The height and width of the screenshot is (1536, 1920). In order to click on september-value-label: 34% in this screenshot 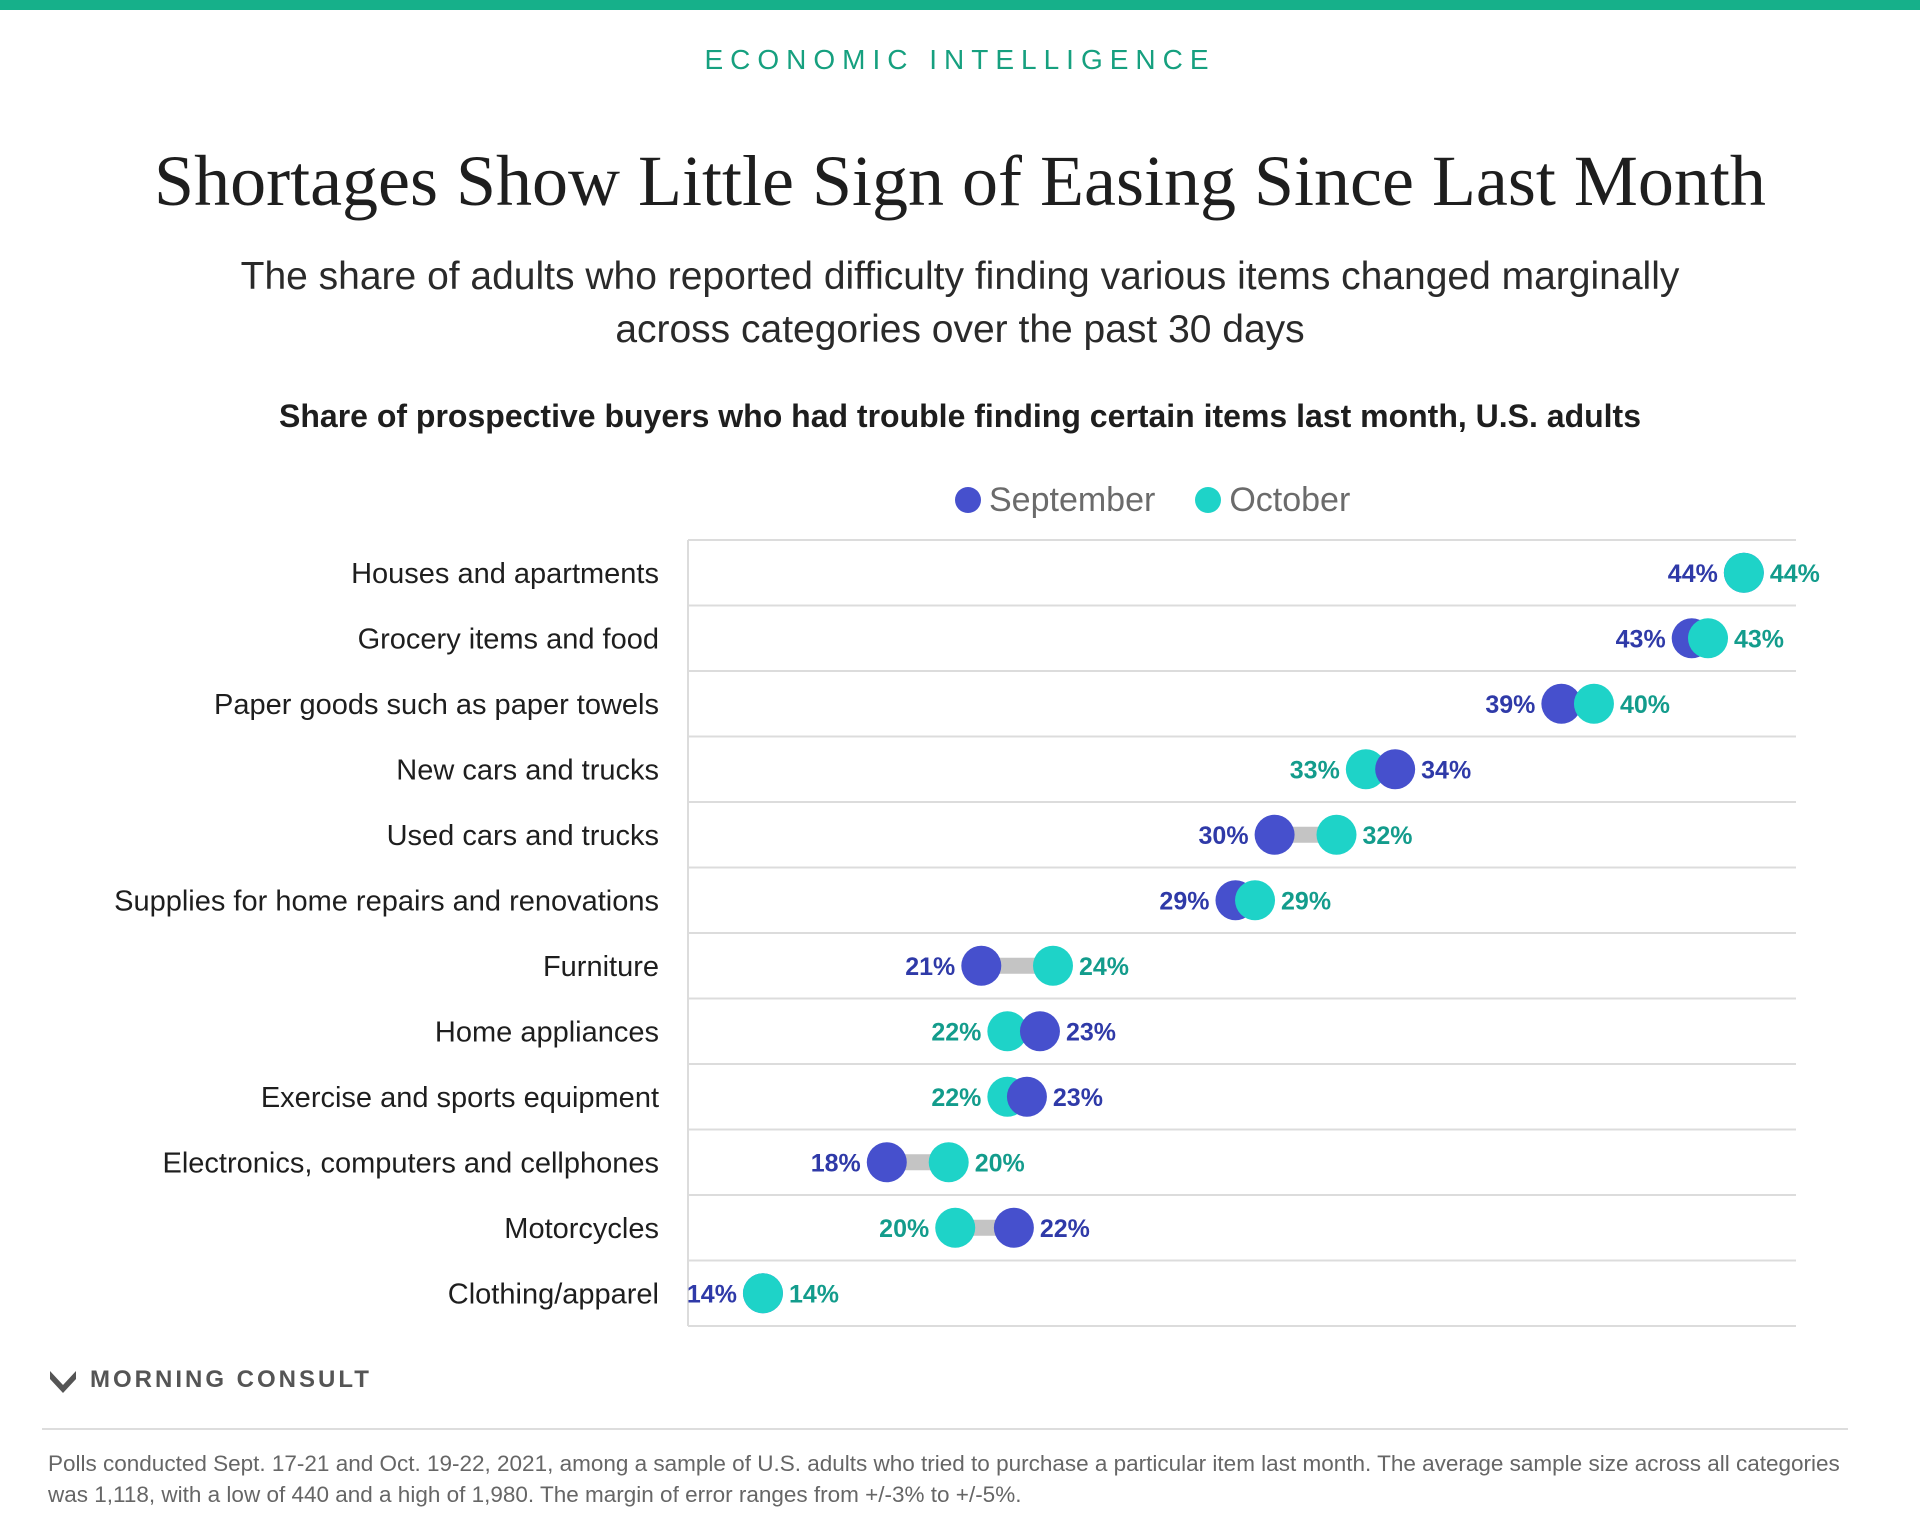, I will do `click(1446, 770)`.